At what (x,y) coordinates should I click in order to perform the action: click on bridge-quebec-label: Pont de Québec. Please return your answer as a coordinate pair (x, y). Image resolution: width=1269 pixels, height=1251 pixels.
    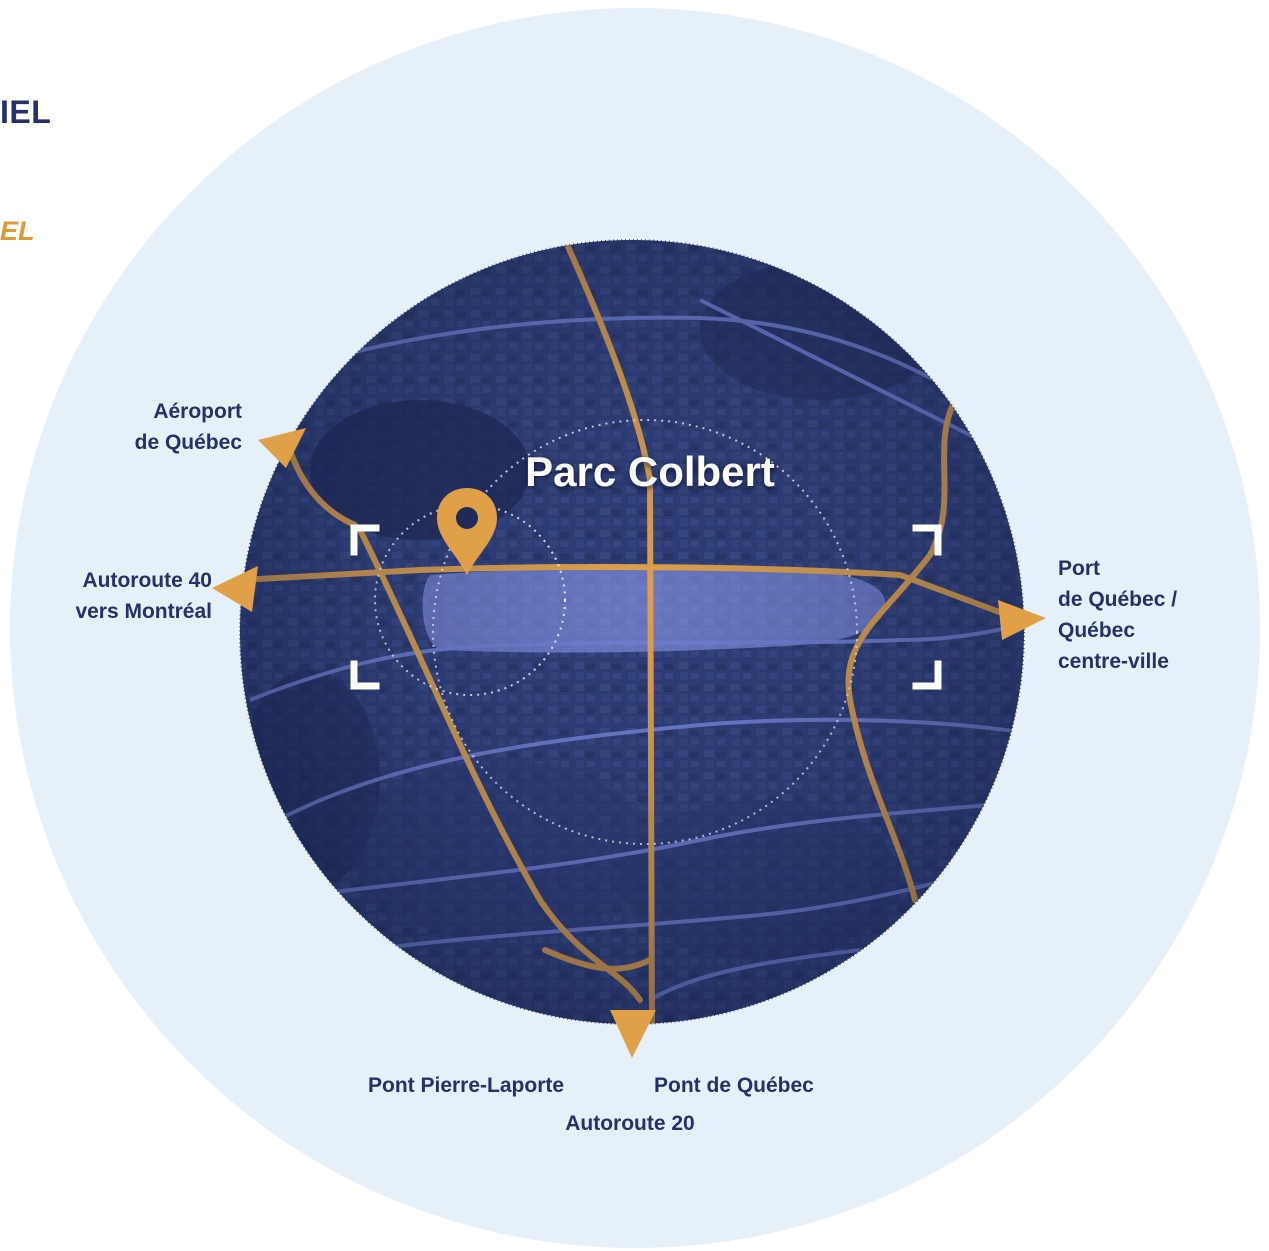
    Looking at the image, I should click on (734, 1085).